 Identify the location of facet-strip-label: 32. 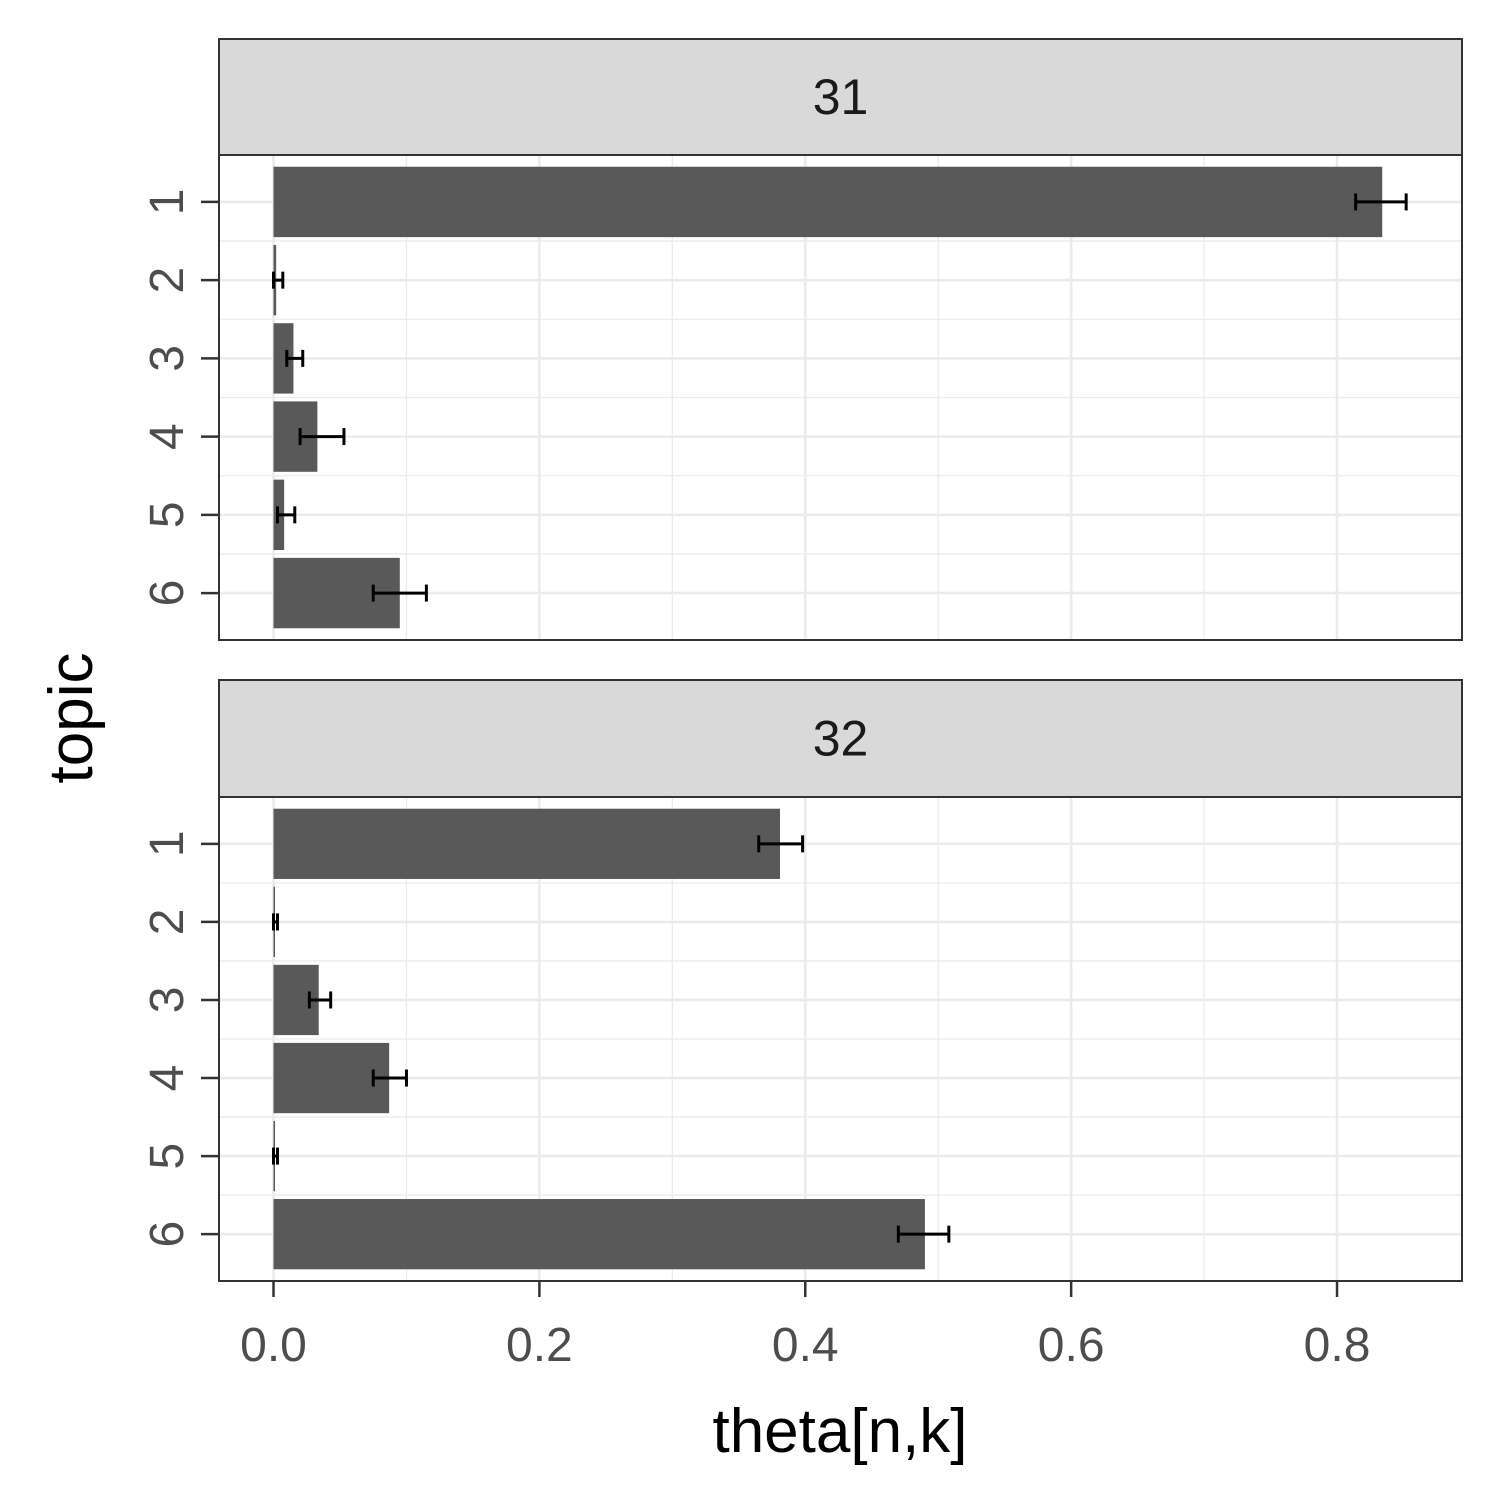
(841, 739).